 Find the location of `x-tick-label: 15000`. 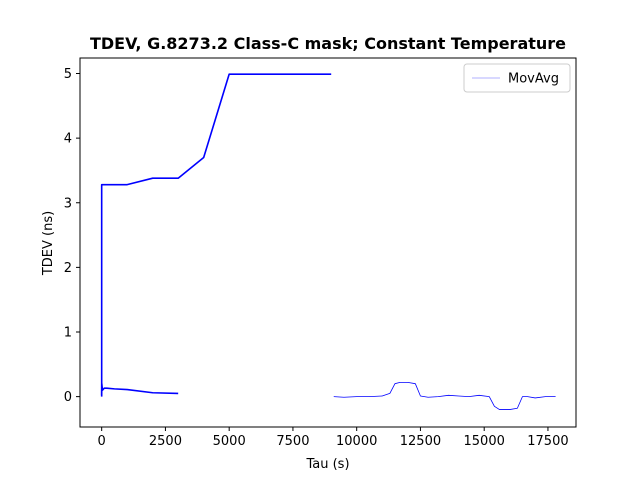

x-tick-label: 15000 is located at coordinates (484, 441).